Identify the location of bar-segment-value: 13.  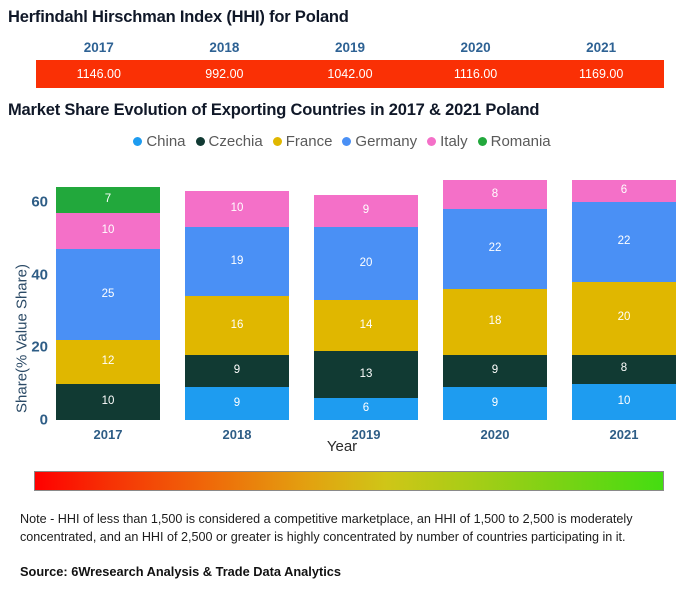
(366, 373).